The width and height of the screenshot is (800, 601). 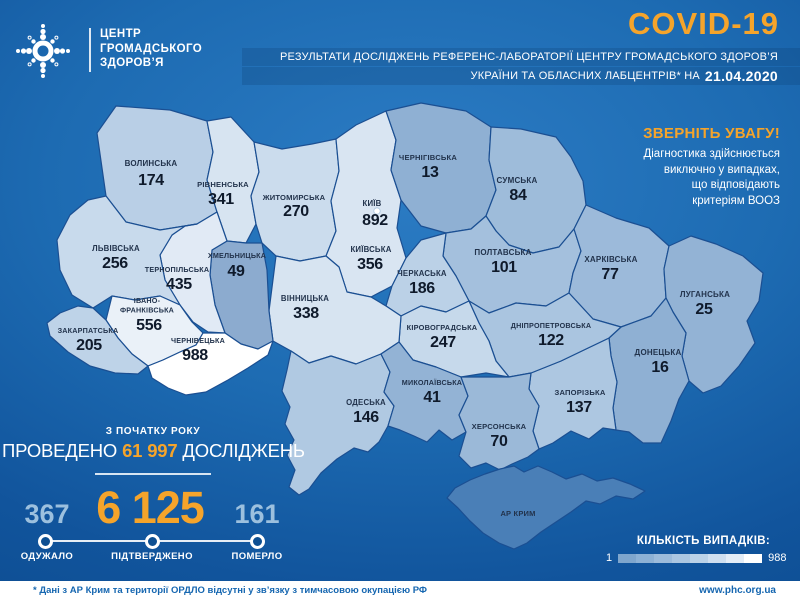 I want to click on region-value-label: 270, so click(x=296, y=211).